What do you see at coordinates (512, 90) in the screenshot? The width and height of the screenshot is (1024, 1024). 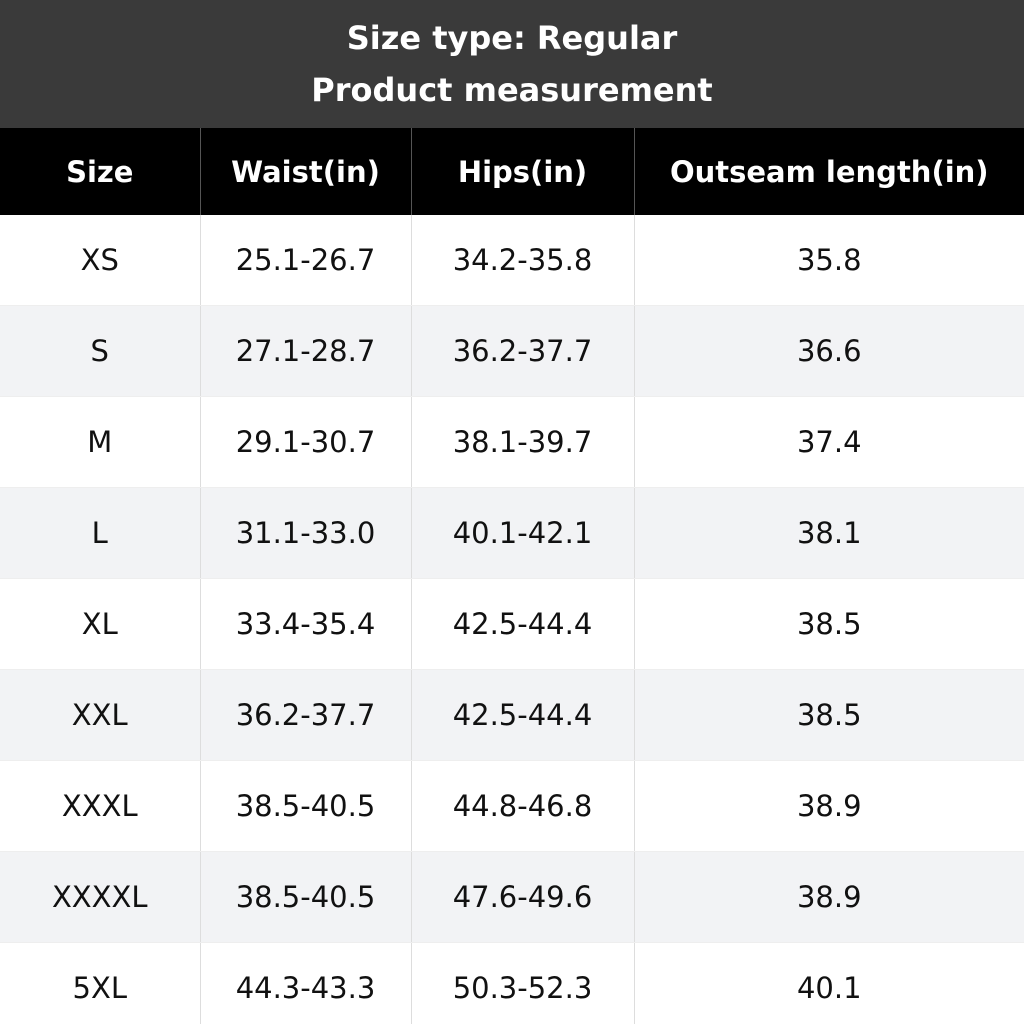 I see `subtitle: Product measurement` at bounding box center [512, 90].